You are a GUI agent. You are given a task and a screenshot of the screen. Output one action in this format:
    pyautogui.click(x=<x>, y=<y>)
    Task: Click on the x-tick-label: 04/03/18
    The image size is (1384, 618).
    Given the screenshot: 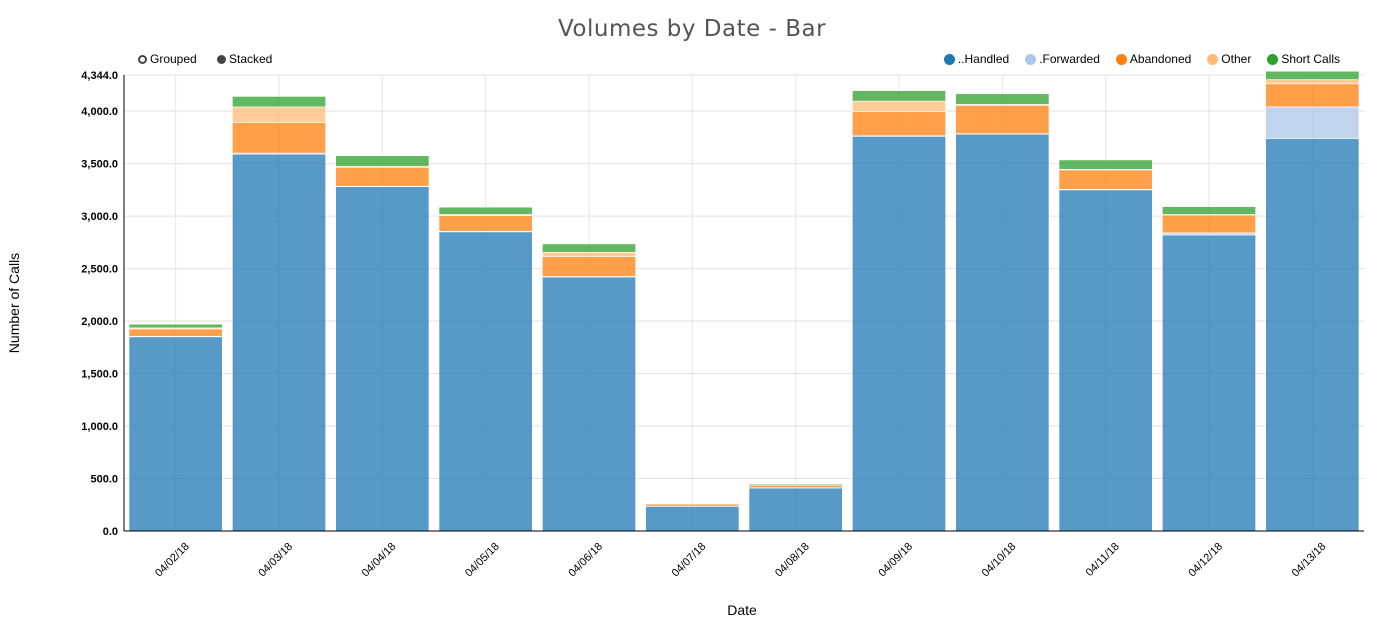 What is the action you would take?
    pyautogui.click(x=275, y=560)
    